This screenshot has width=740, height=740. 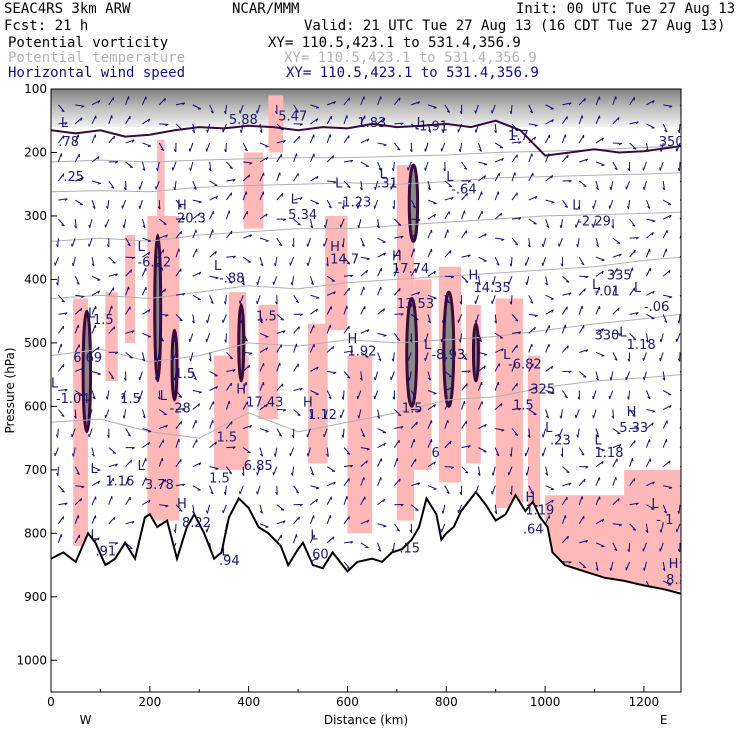 I want to click on contour-label: .15, so click(x=409, y=548).